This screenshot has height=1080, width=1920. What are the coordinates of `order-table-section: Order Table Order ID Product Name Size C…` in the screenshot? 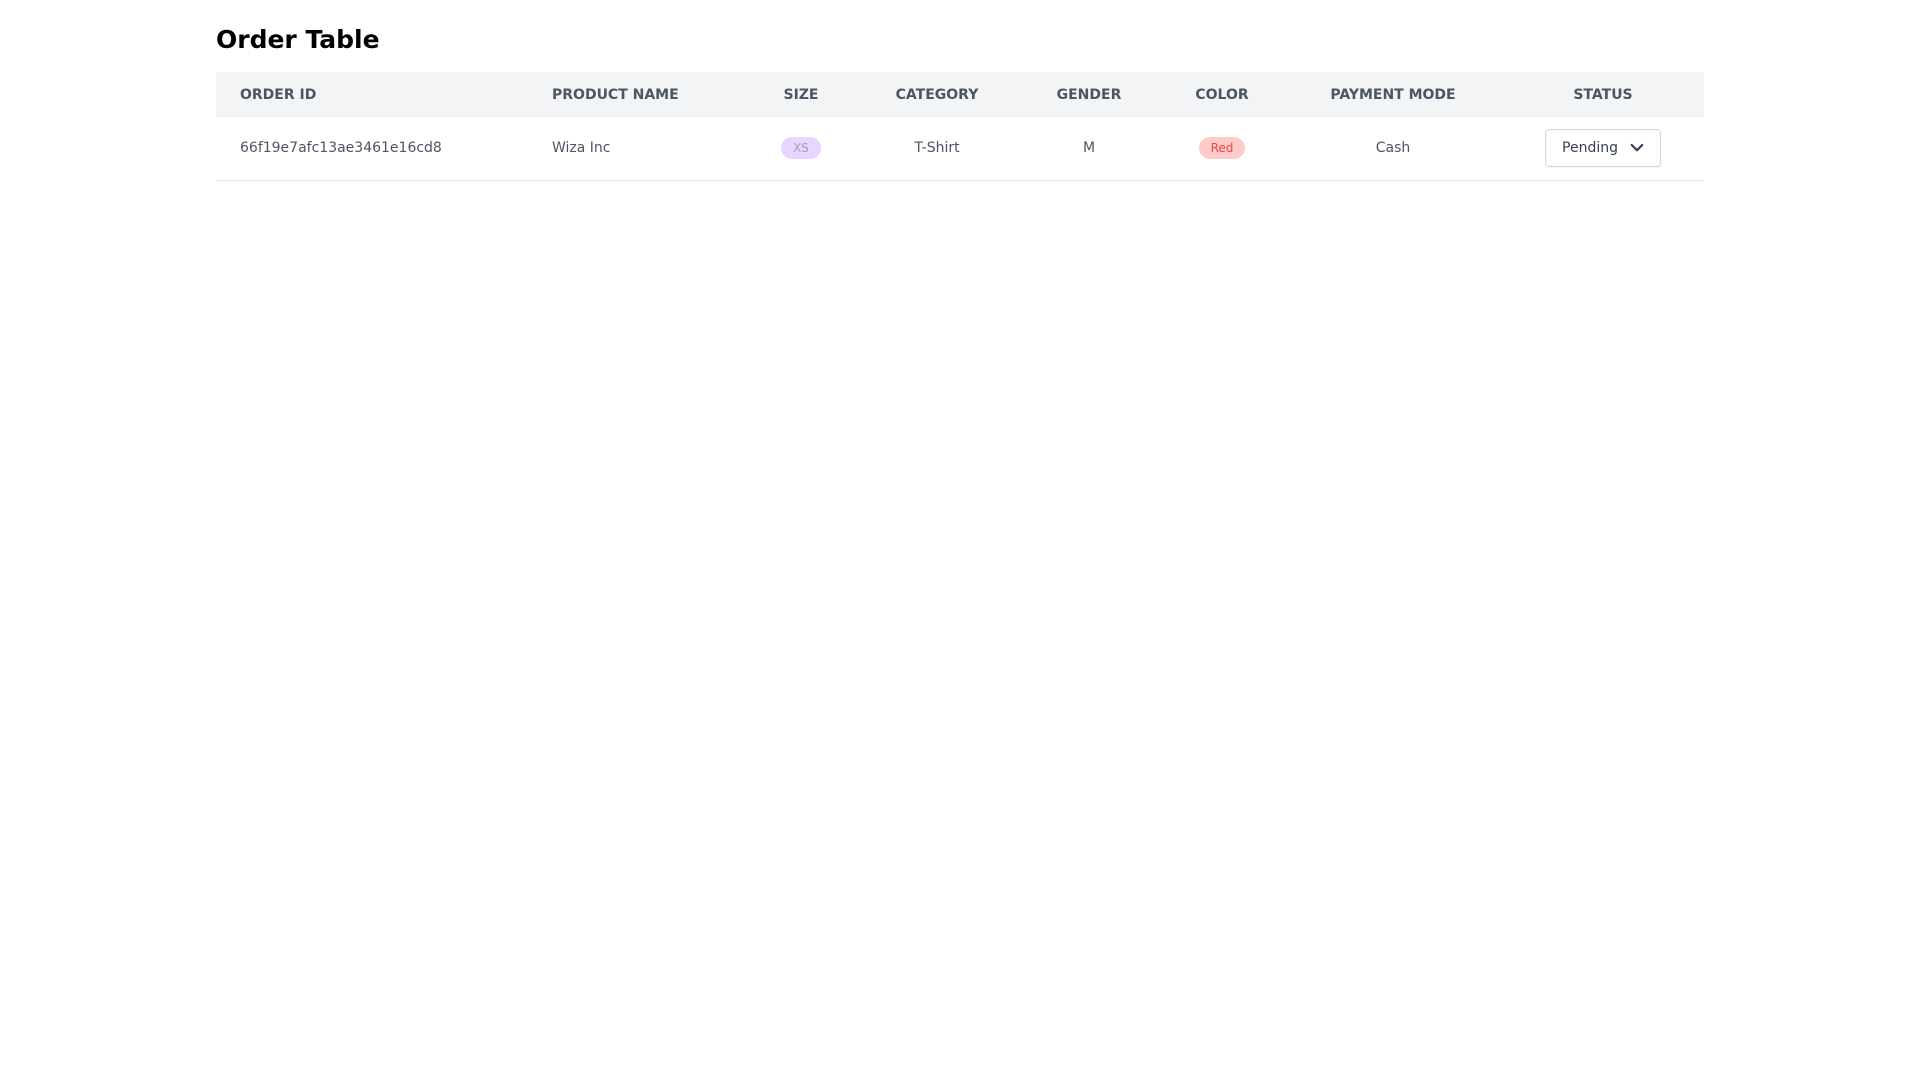 It's located at (960, 101).